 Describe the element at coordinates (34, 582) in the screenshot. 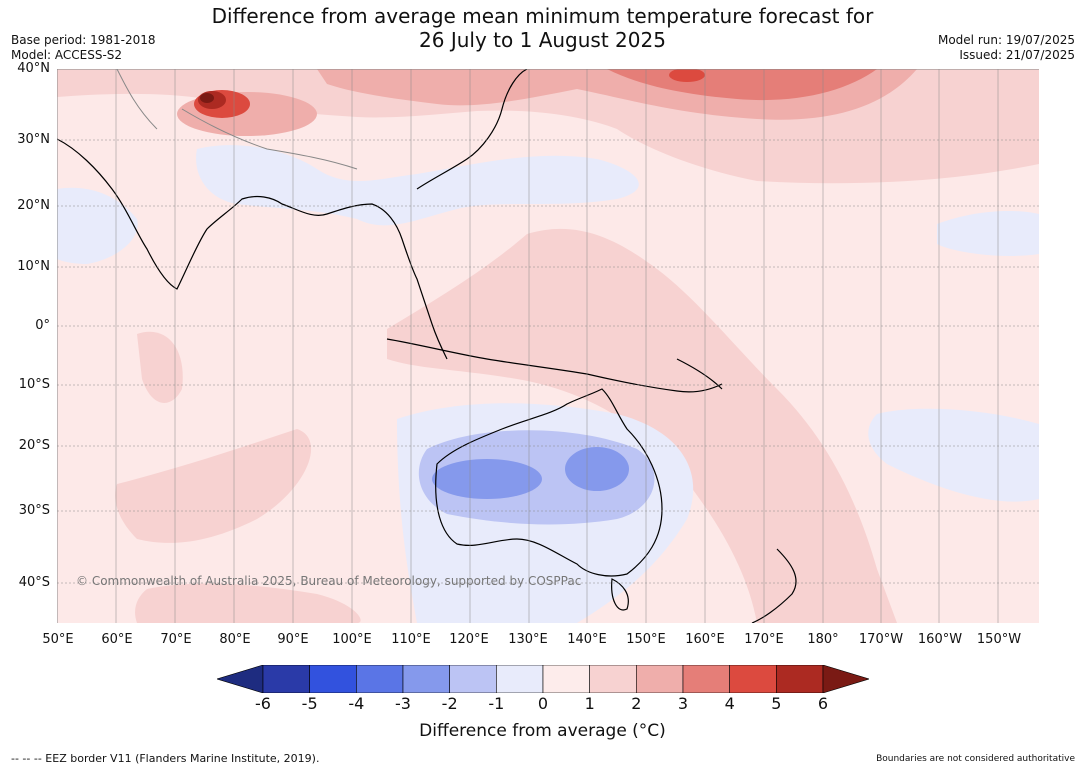

I see `lat-label-40S: 40°S` at that location.